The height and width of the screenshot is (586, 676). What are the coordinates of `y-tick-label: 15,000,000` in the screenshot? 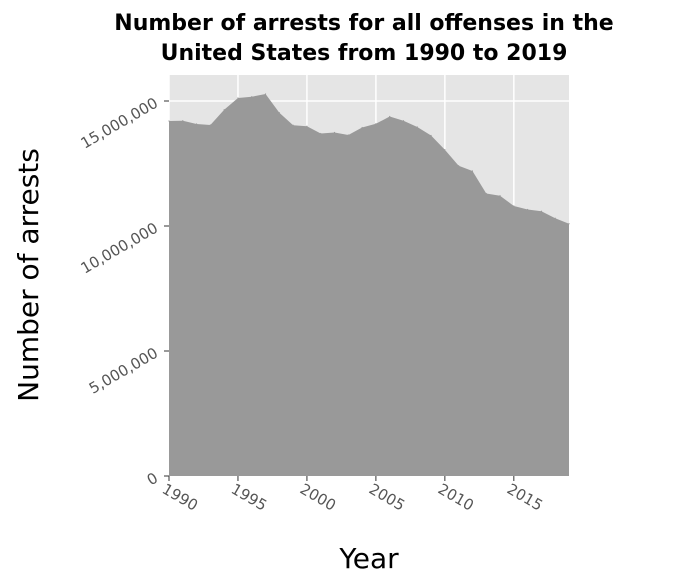 It's located at (119, 123).